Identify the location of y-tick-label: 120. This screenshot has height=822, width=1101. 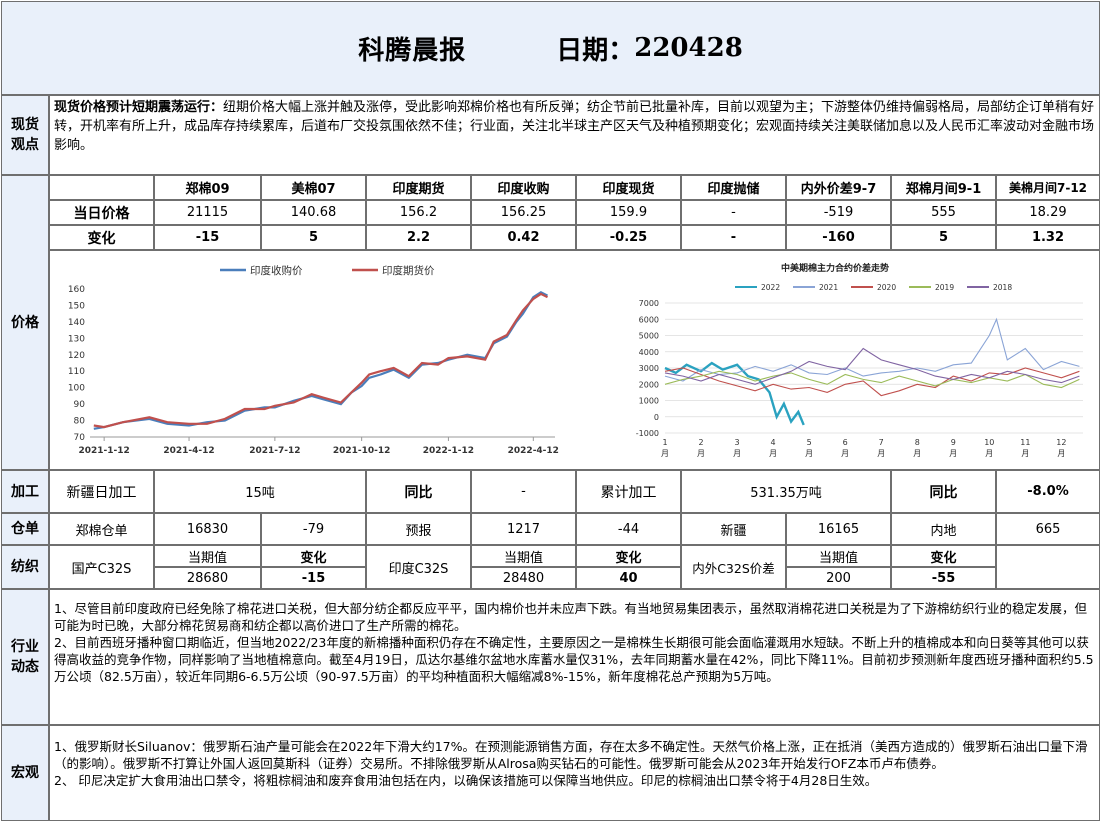
(76, 356).